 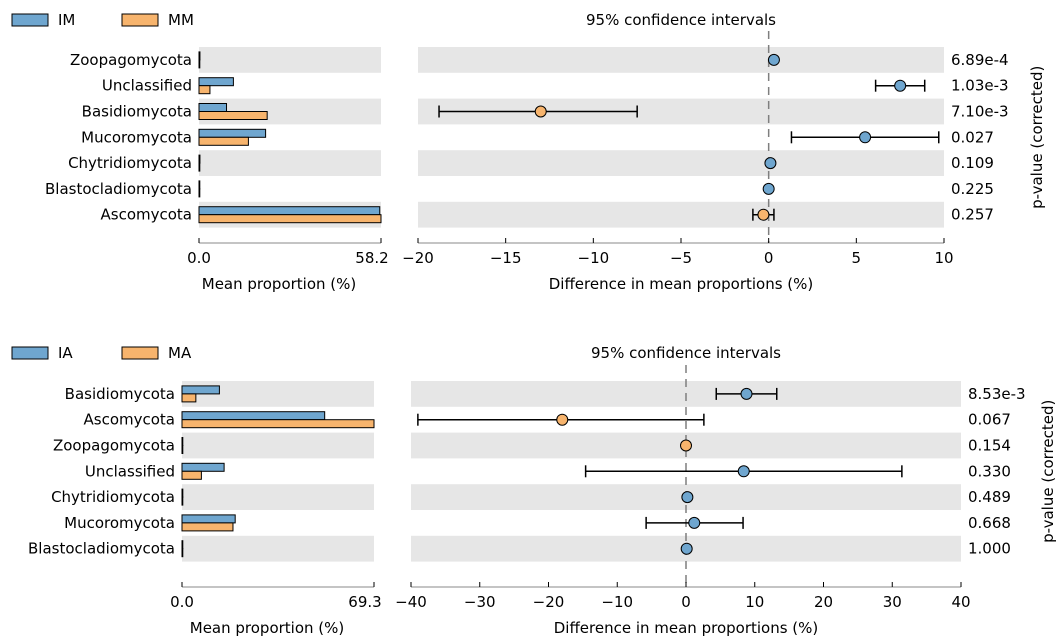 What do you see at coordinates (972, 137) in the screenshot?
I see `p-value: 0.027` at bounding box center [972, 137].